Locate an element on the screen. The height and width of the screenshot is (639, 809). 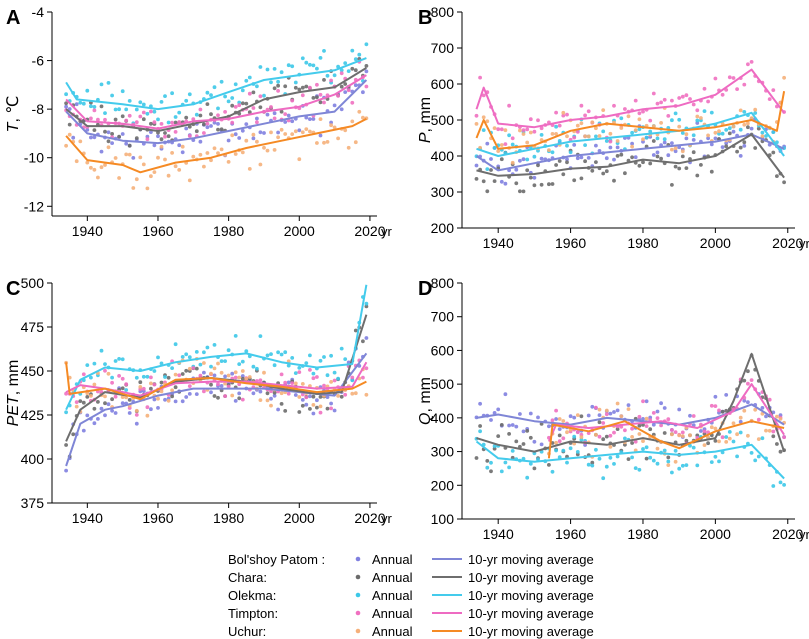
legend-station-name: Chara: is located at coordinates (247, 577).